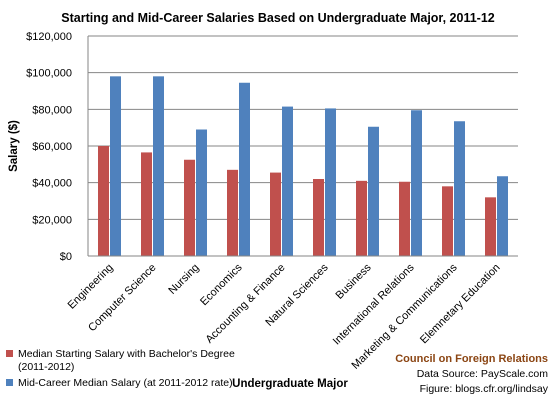 Image resolution: width=556 pixels, height=416 pixels. Describe the element at coordinates (9, 382) in the screenshot. I see `legend-swatch-midcareer` at that location.